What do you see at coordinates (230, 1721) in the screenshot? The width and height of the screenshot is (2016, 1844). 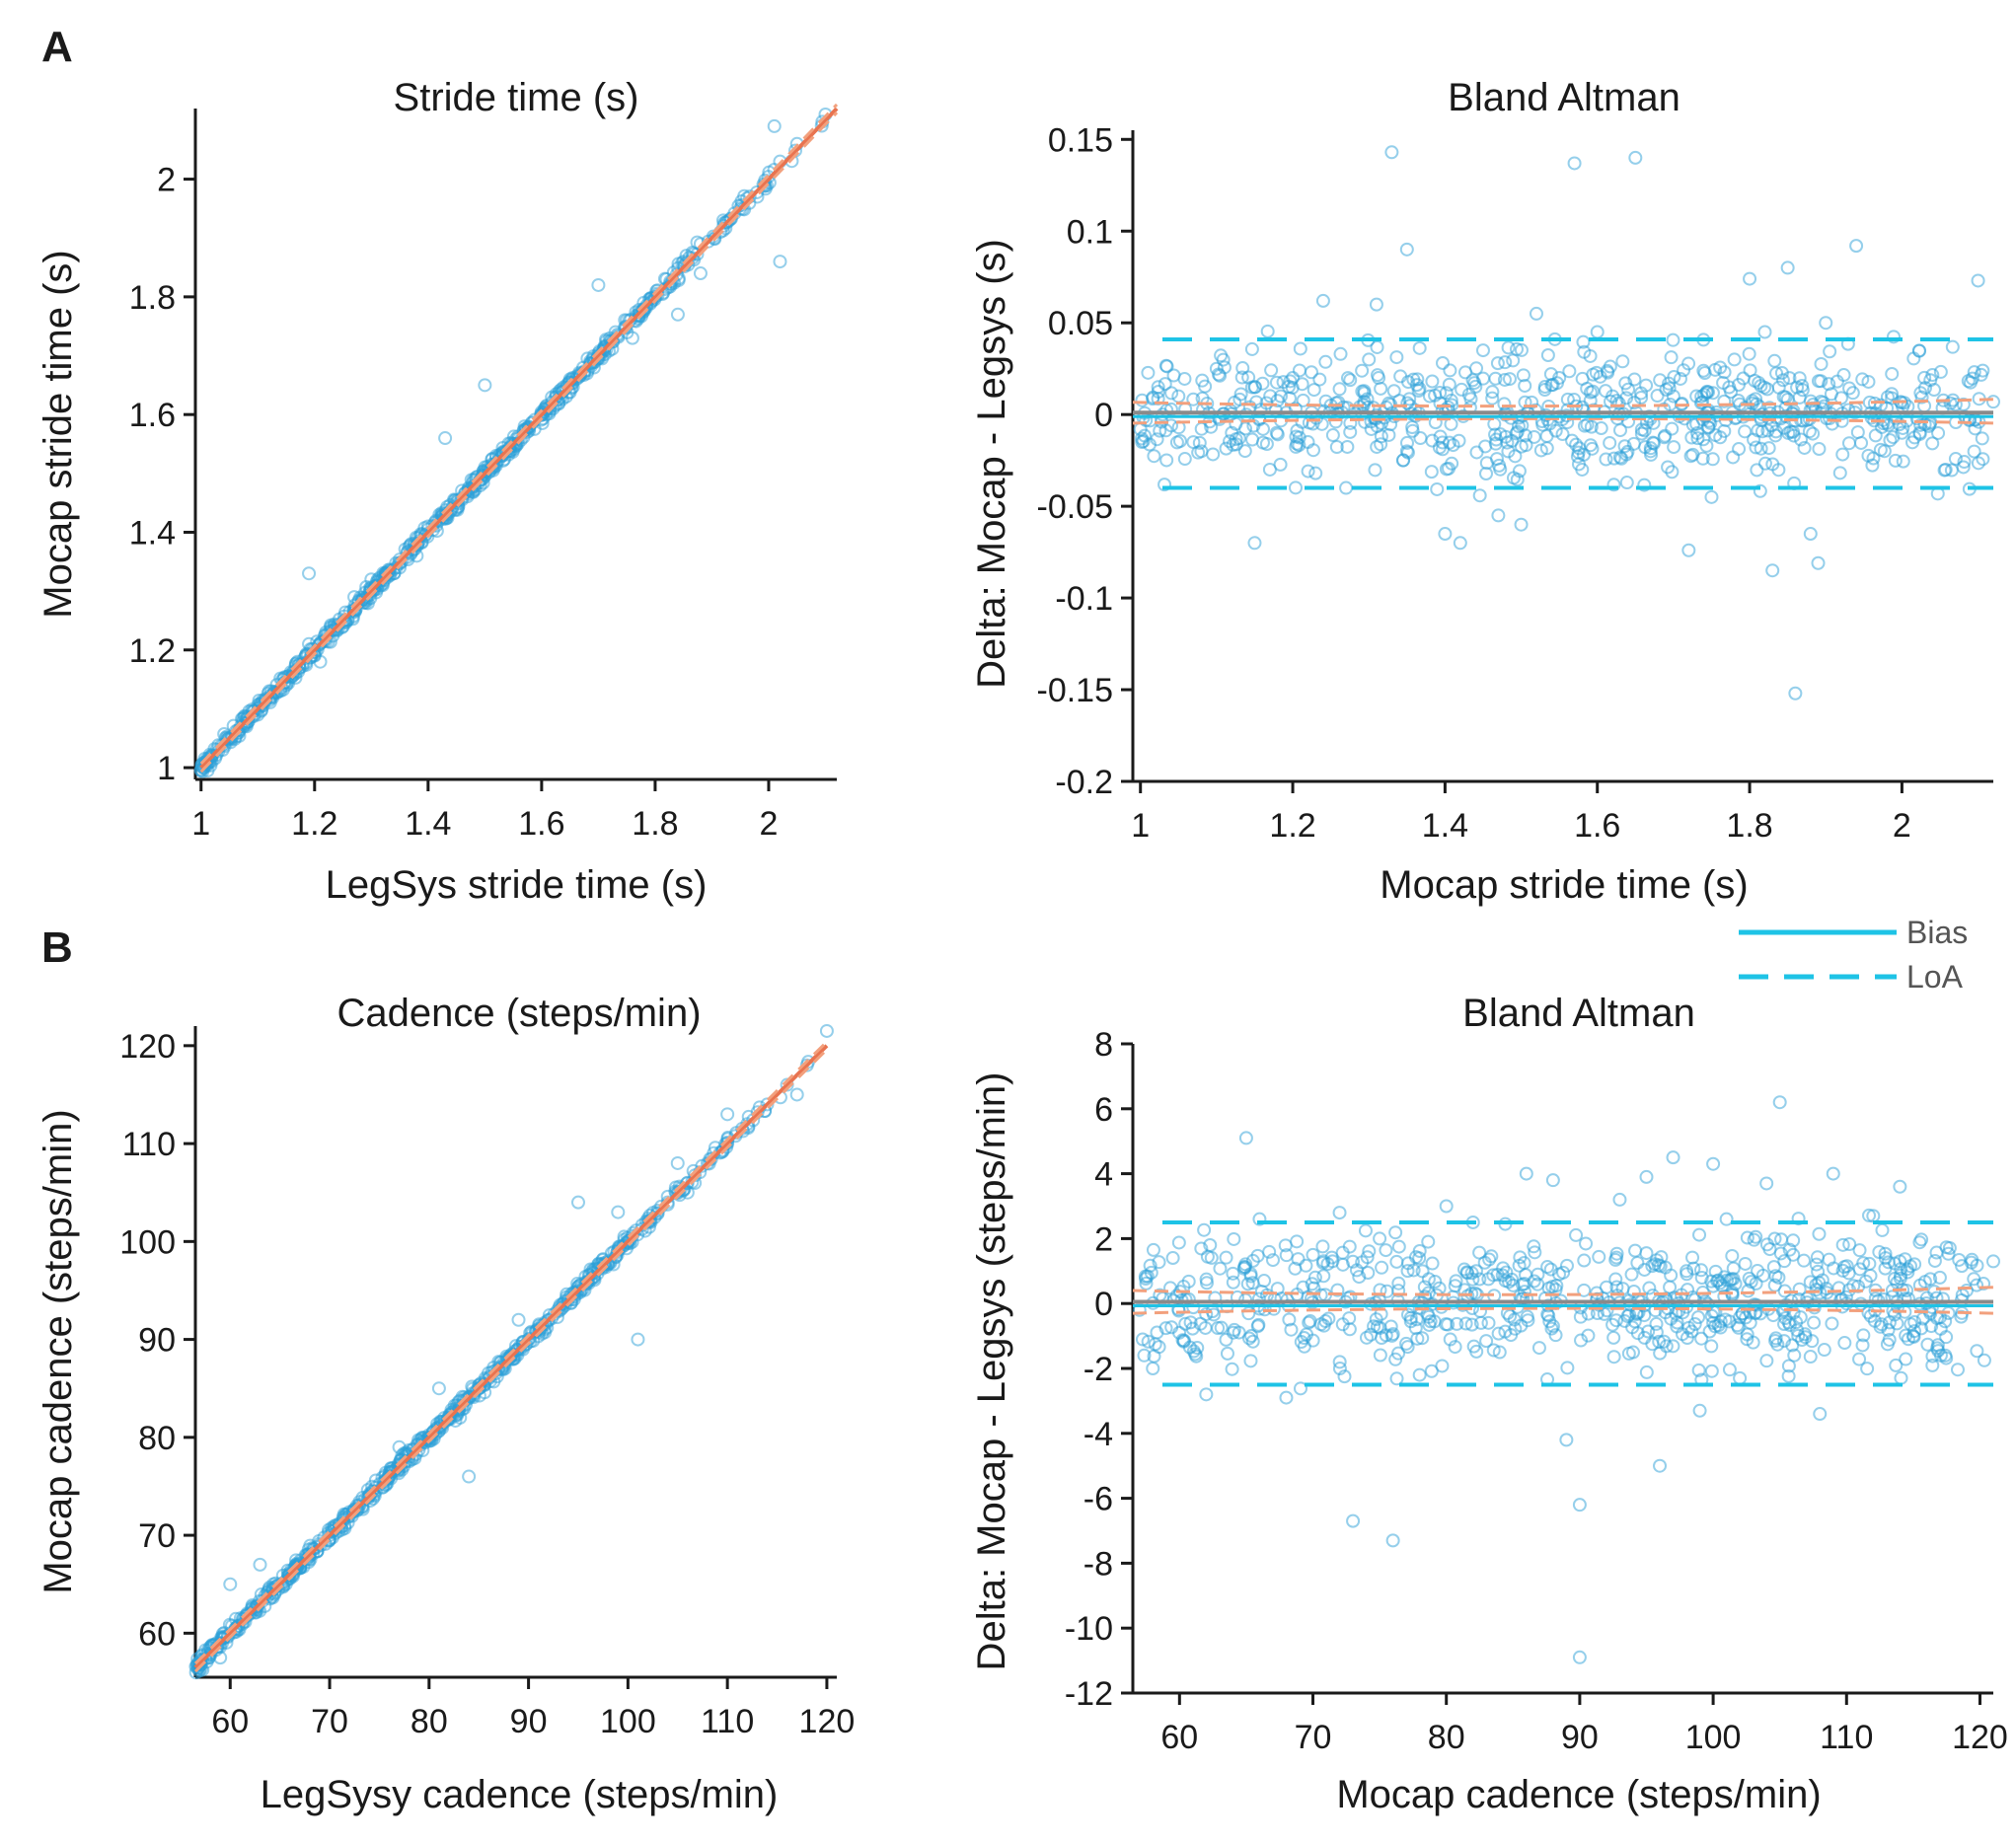 I see `x-tick-label: 60` at bounding box center [230, 1721].